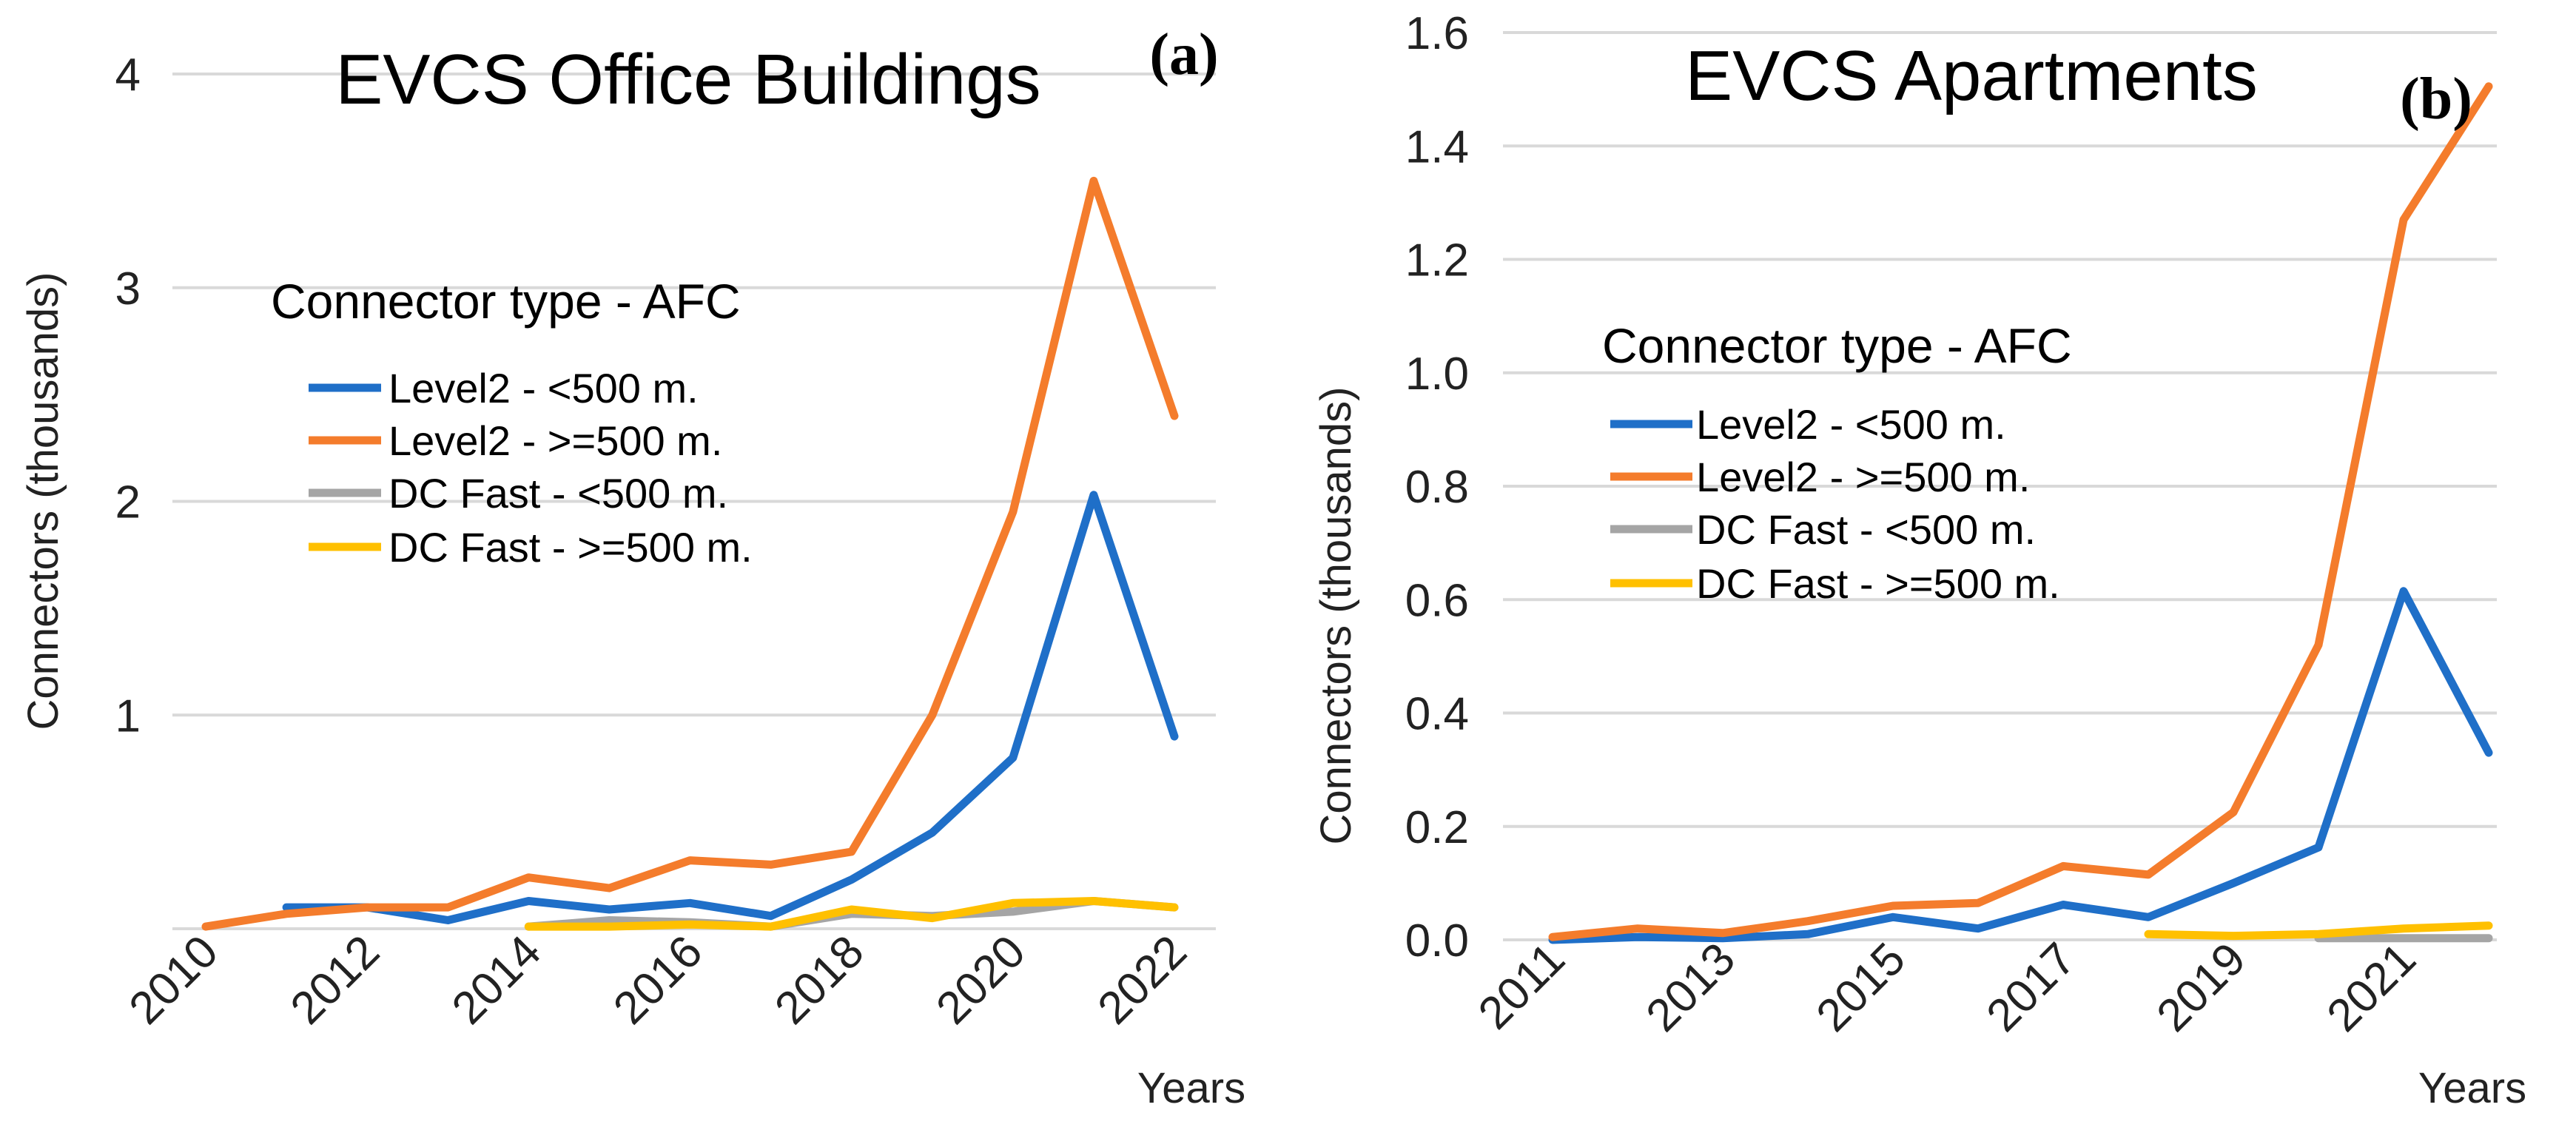  I want to click on y-tick-label: 0.2, so click(1437, 828).